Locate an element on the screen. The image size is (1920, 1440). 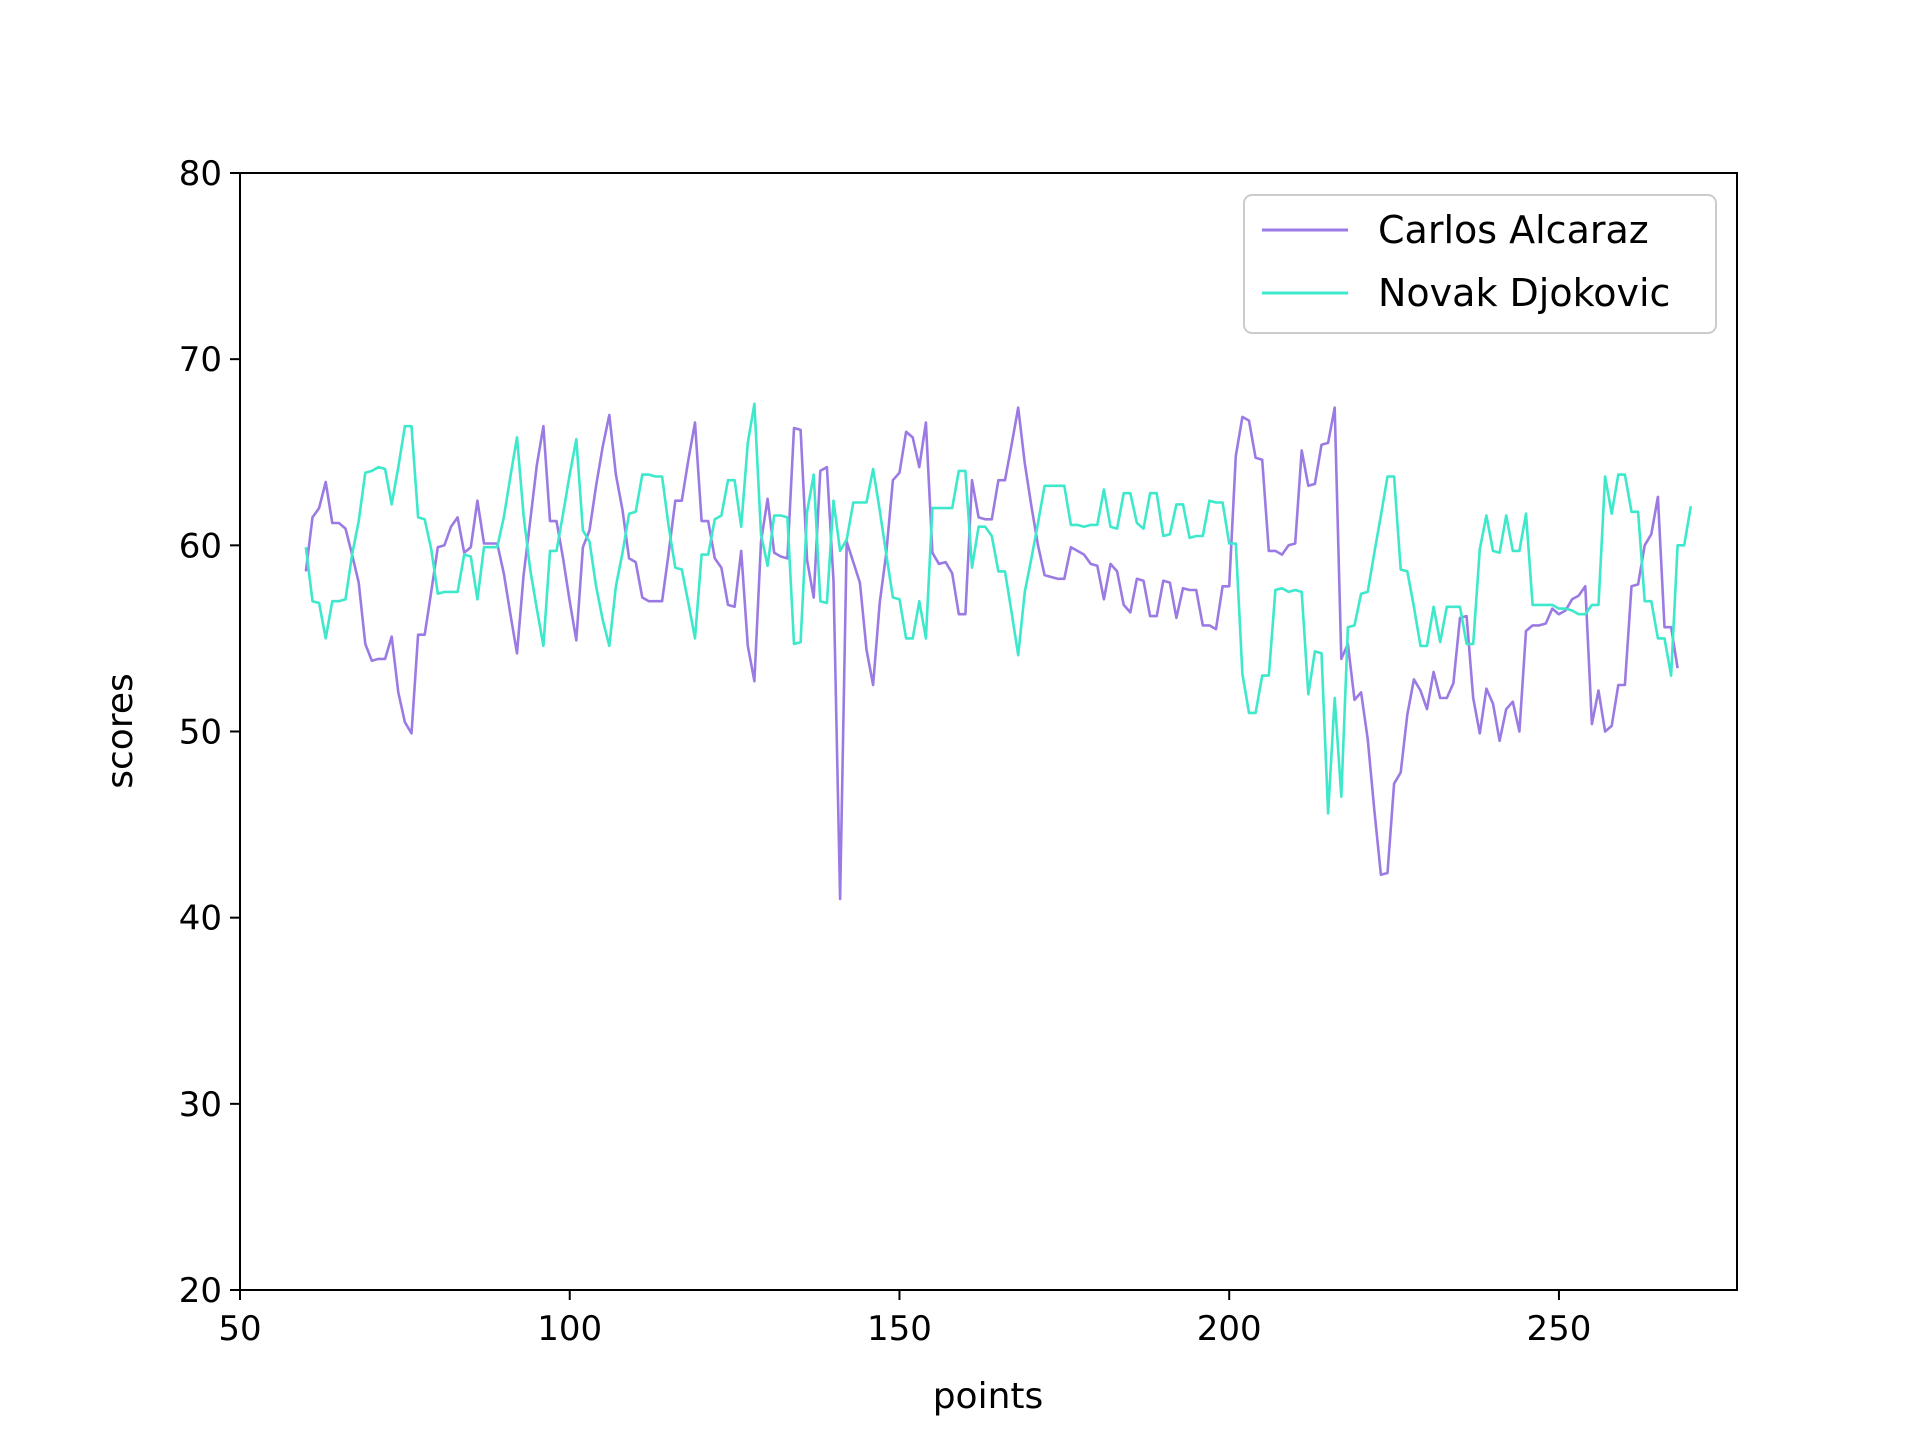
y-axis-label: scores is located at coordinates (120, 731).